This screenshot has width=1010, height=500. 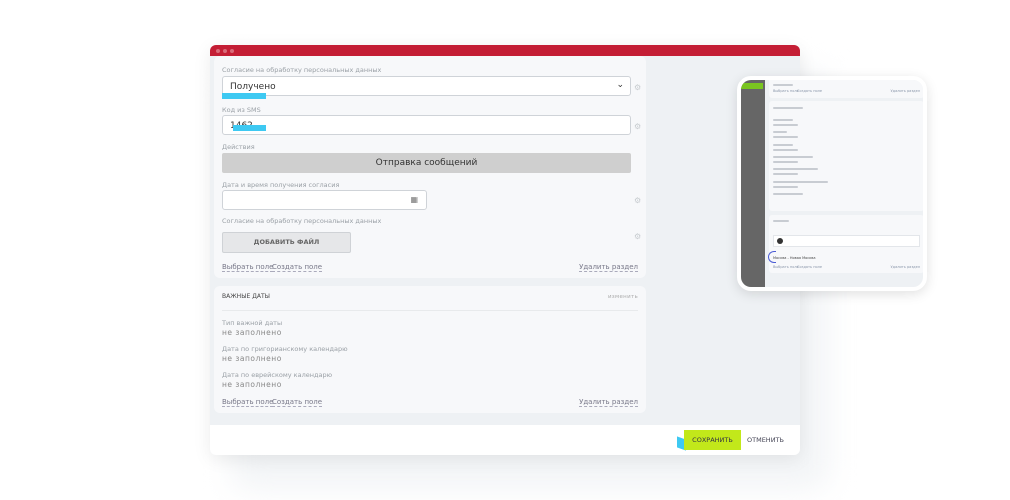 I want to click on user-icon, so click(x=780, y=241).